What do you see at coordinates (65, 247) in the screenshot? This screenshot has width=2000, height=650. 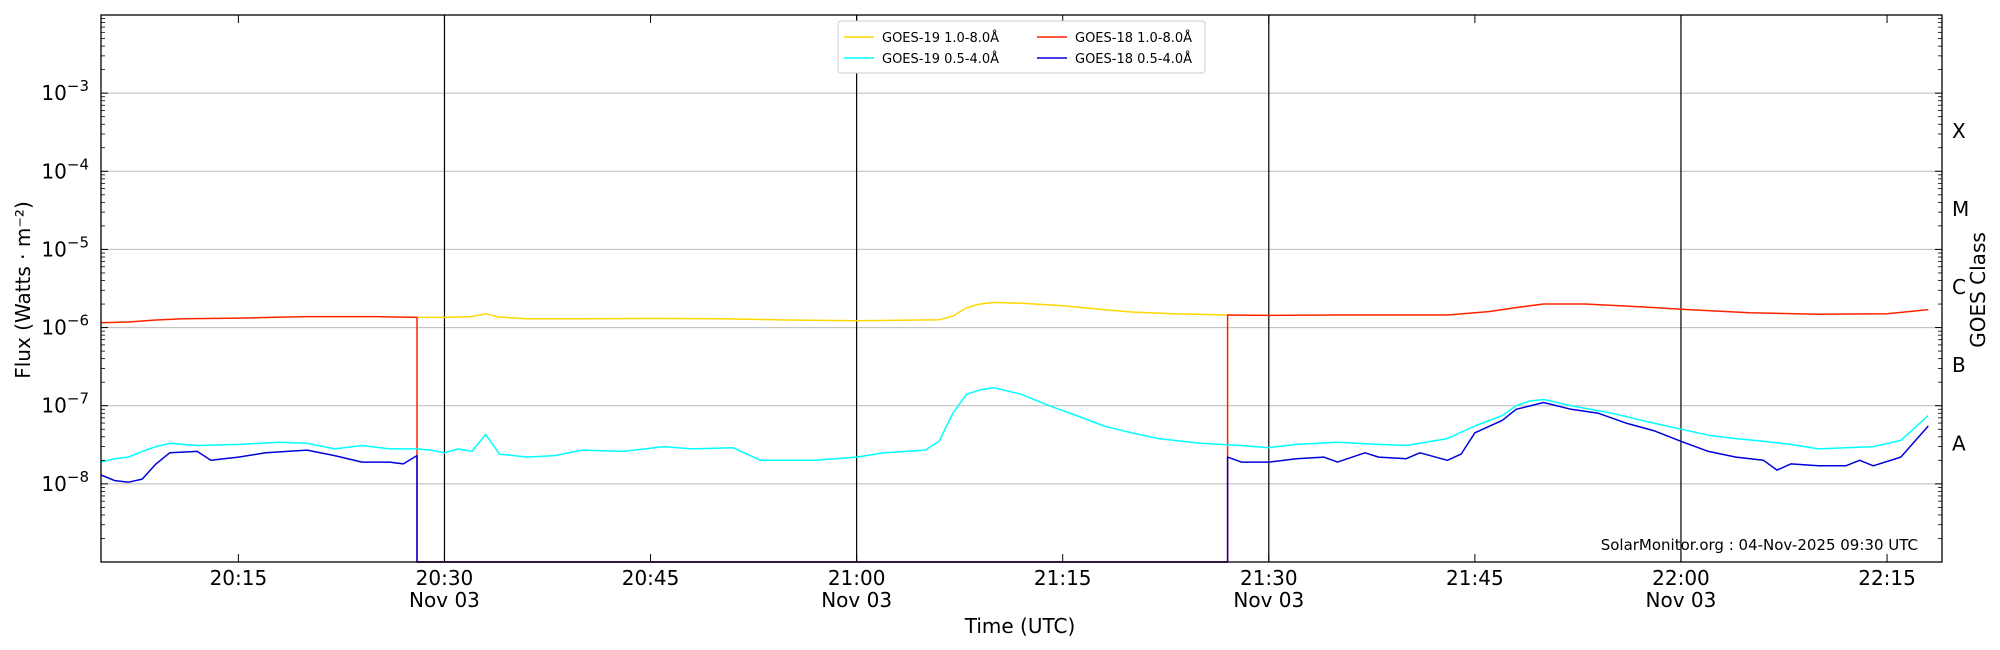 I see `y-tick-label: 10⁻⁵` at bounding box center [65, 247].